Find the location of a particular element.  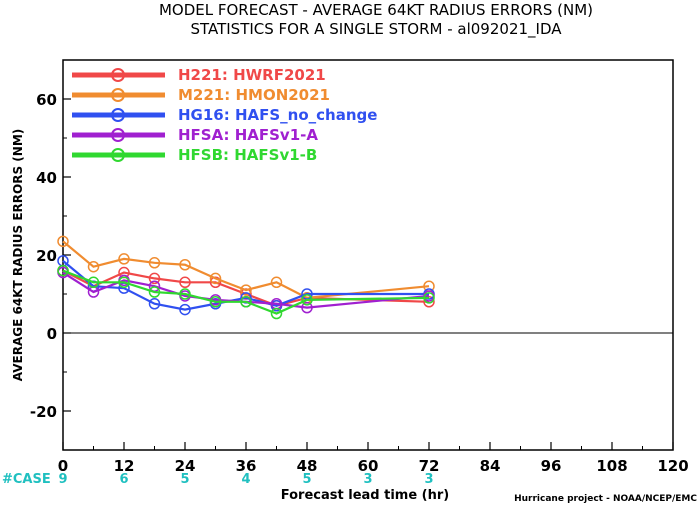

legend-label: HFSB: HAFSv1-B is located at coordinates (247, 155).